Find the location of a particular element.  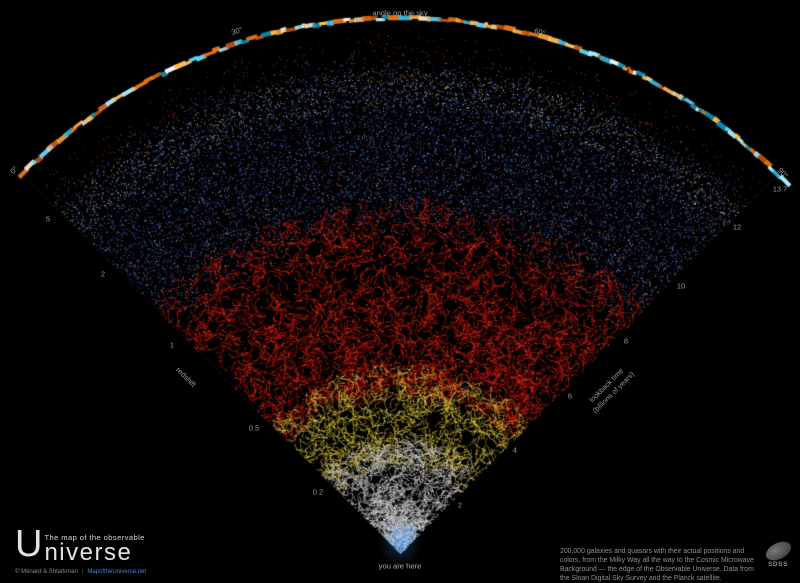

you-are-here-label: you are here is located at coordinates (400, 566).